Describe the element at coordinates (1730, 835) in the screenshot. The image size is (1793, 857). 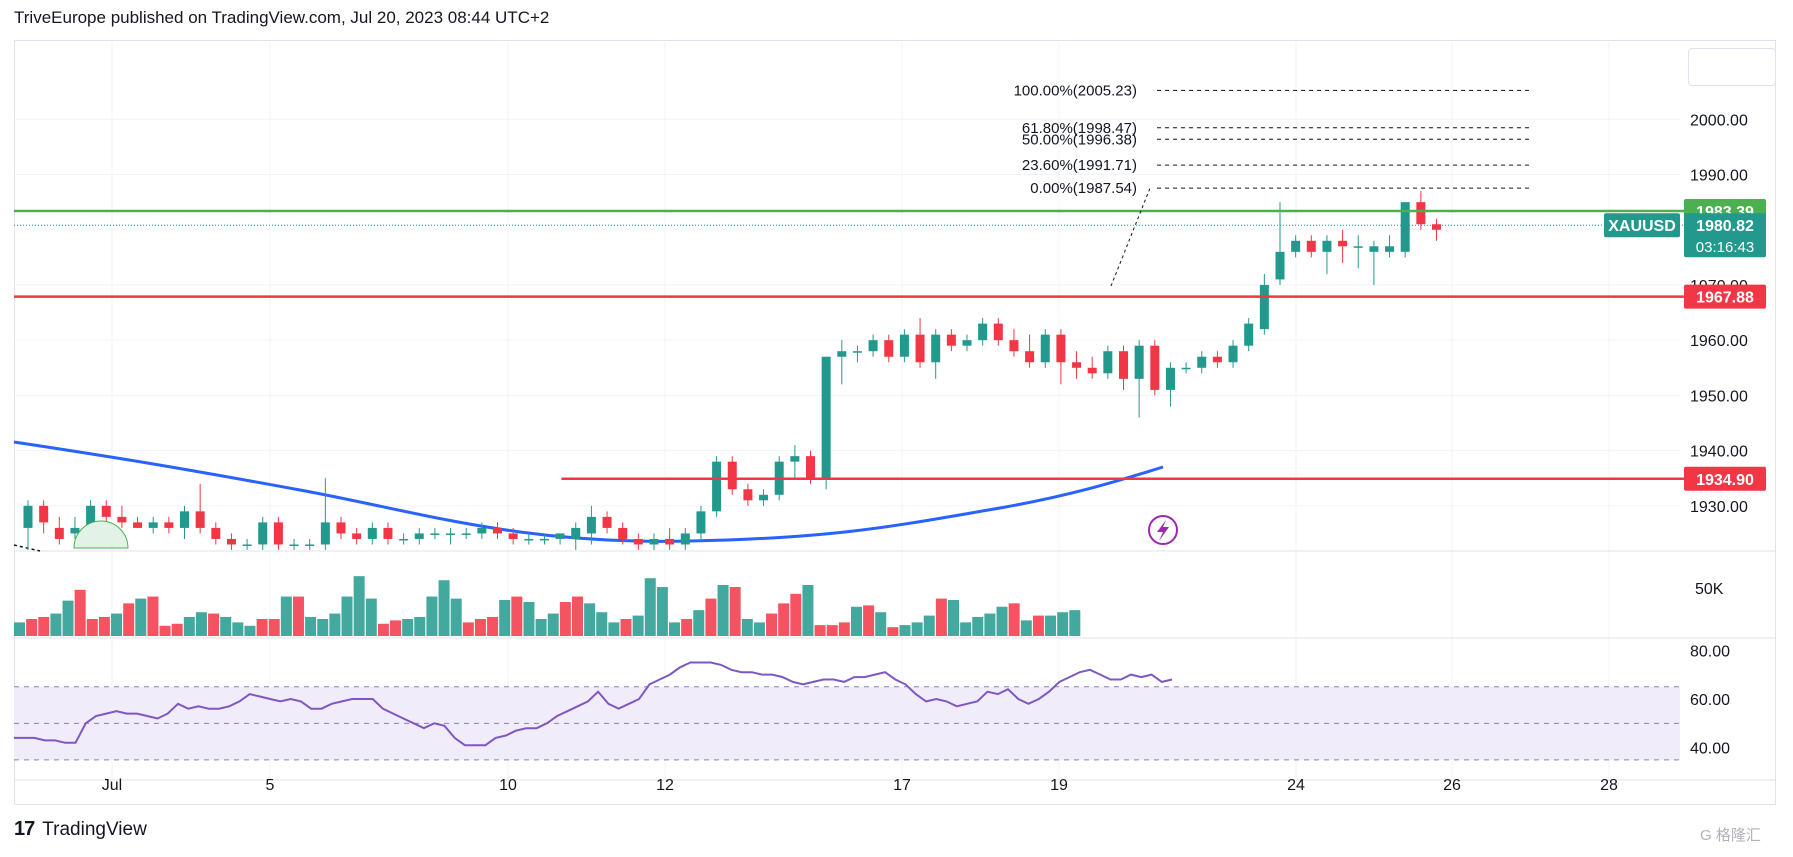
I see `watermark: G 格隆汇` at that location.